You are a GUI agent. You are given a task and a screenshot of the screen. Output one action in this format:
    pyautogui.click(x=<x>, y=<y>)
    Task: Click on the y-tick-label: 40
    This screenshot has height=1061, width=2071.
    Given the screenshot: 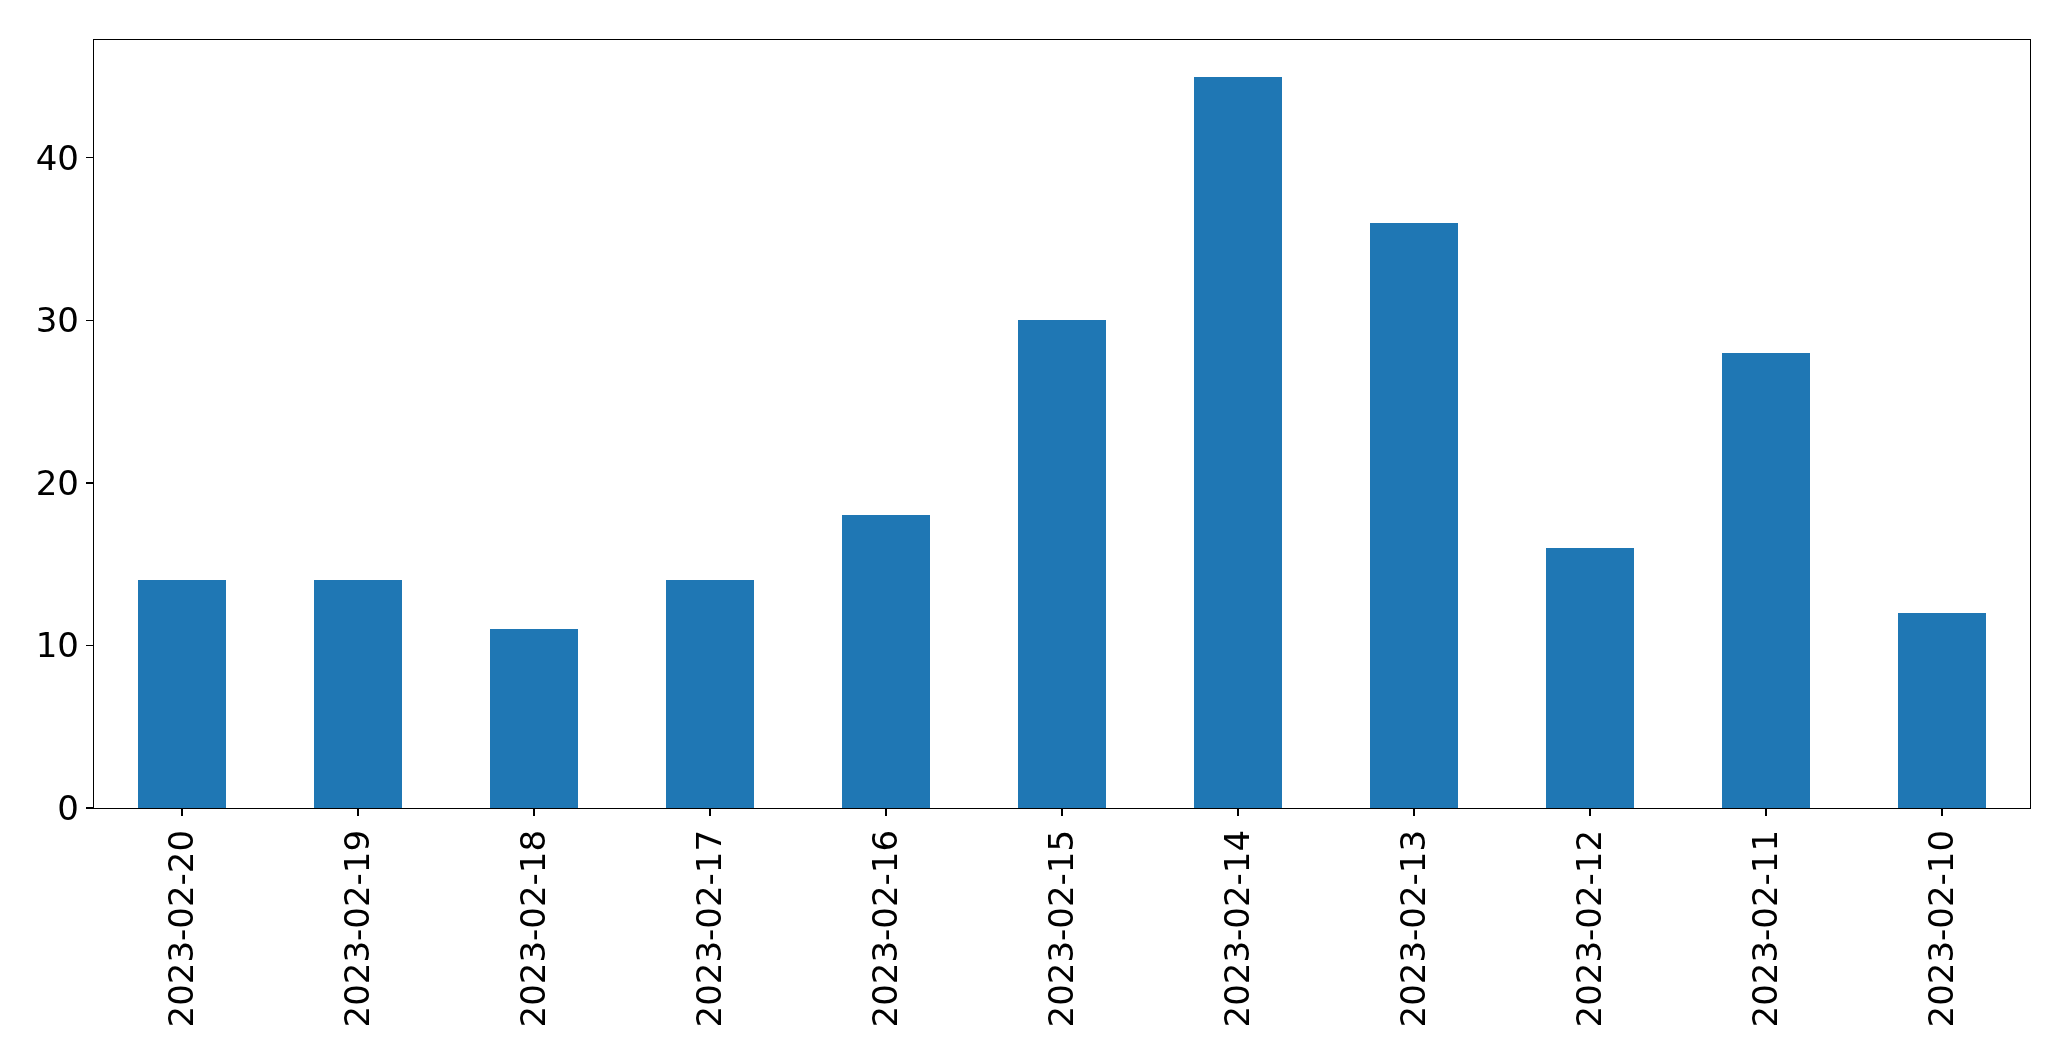 What is the action you would take?
    pyautogui.click(x=57, y=157)
    